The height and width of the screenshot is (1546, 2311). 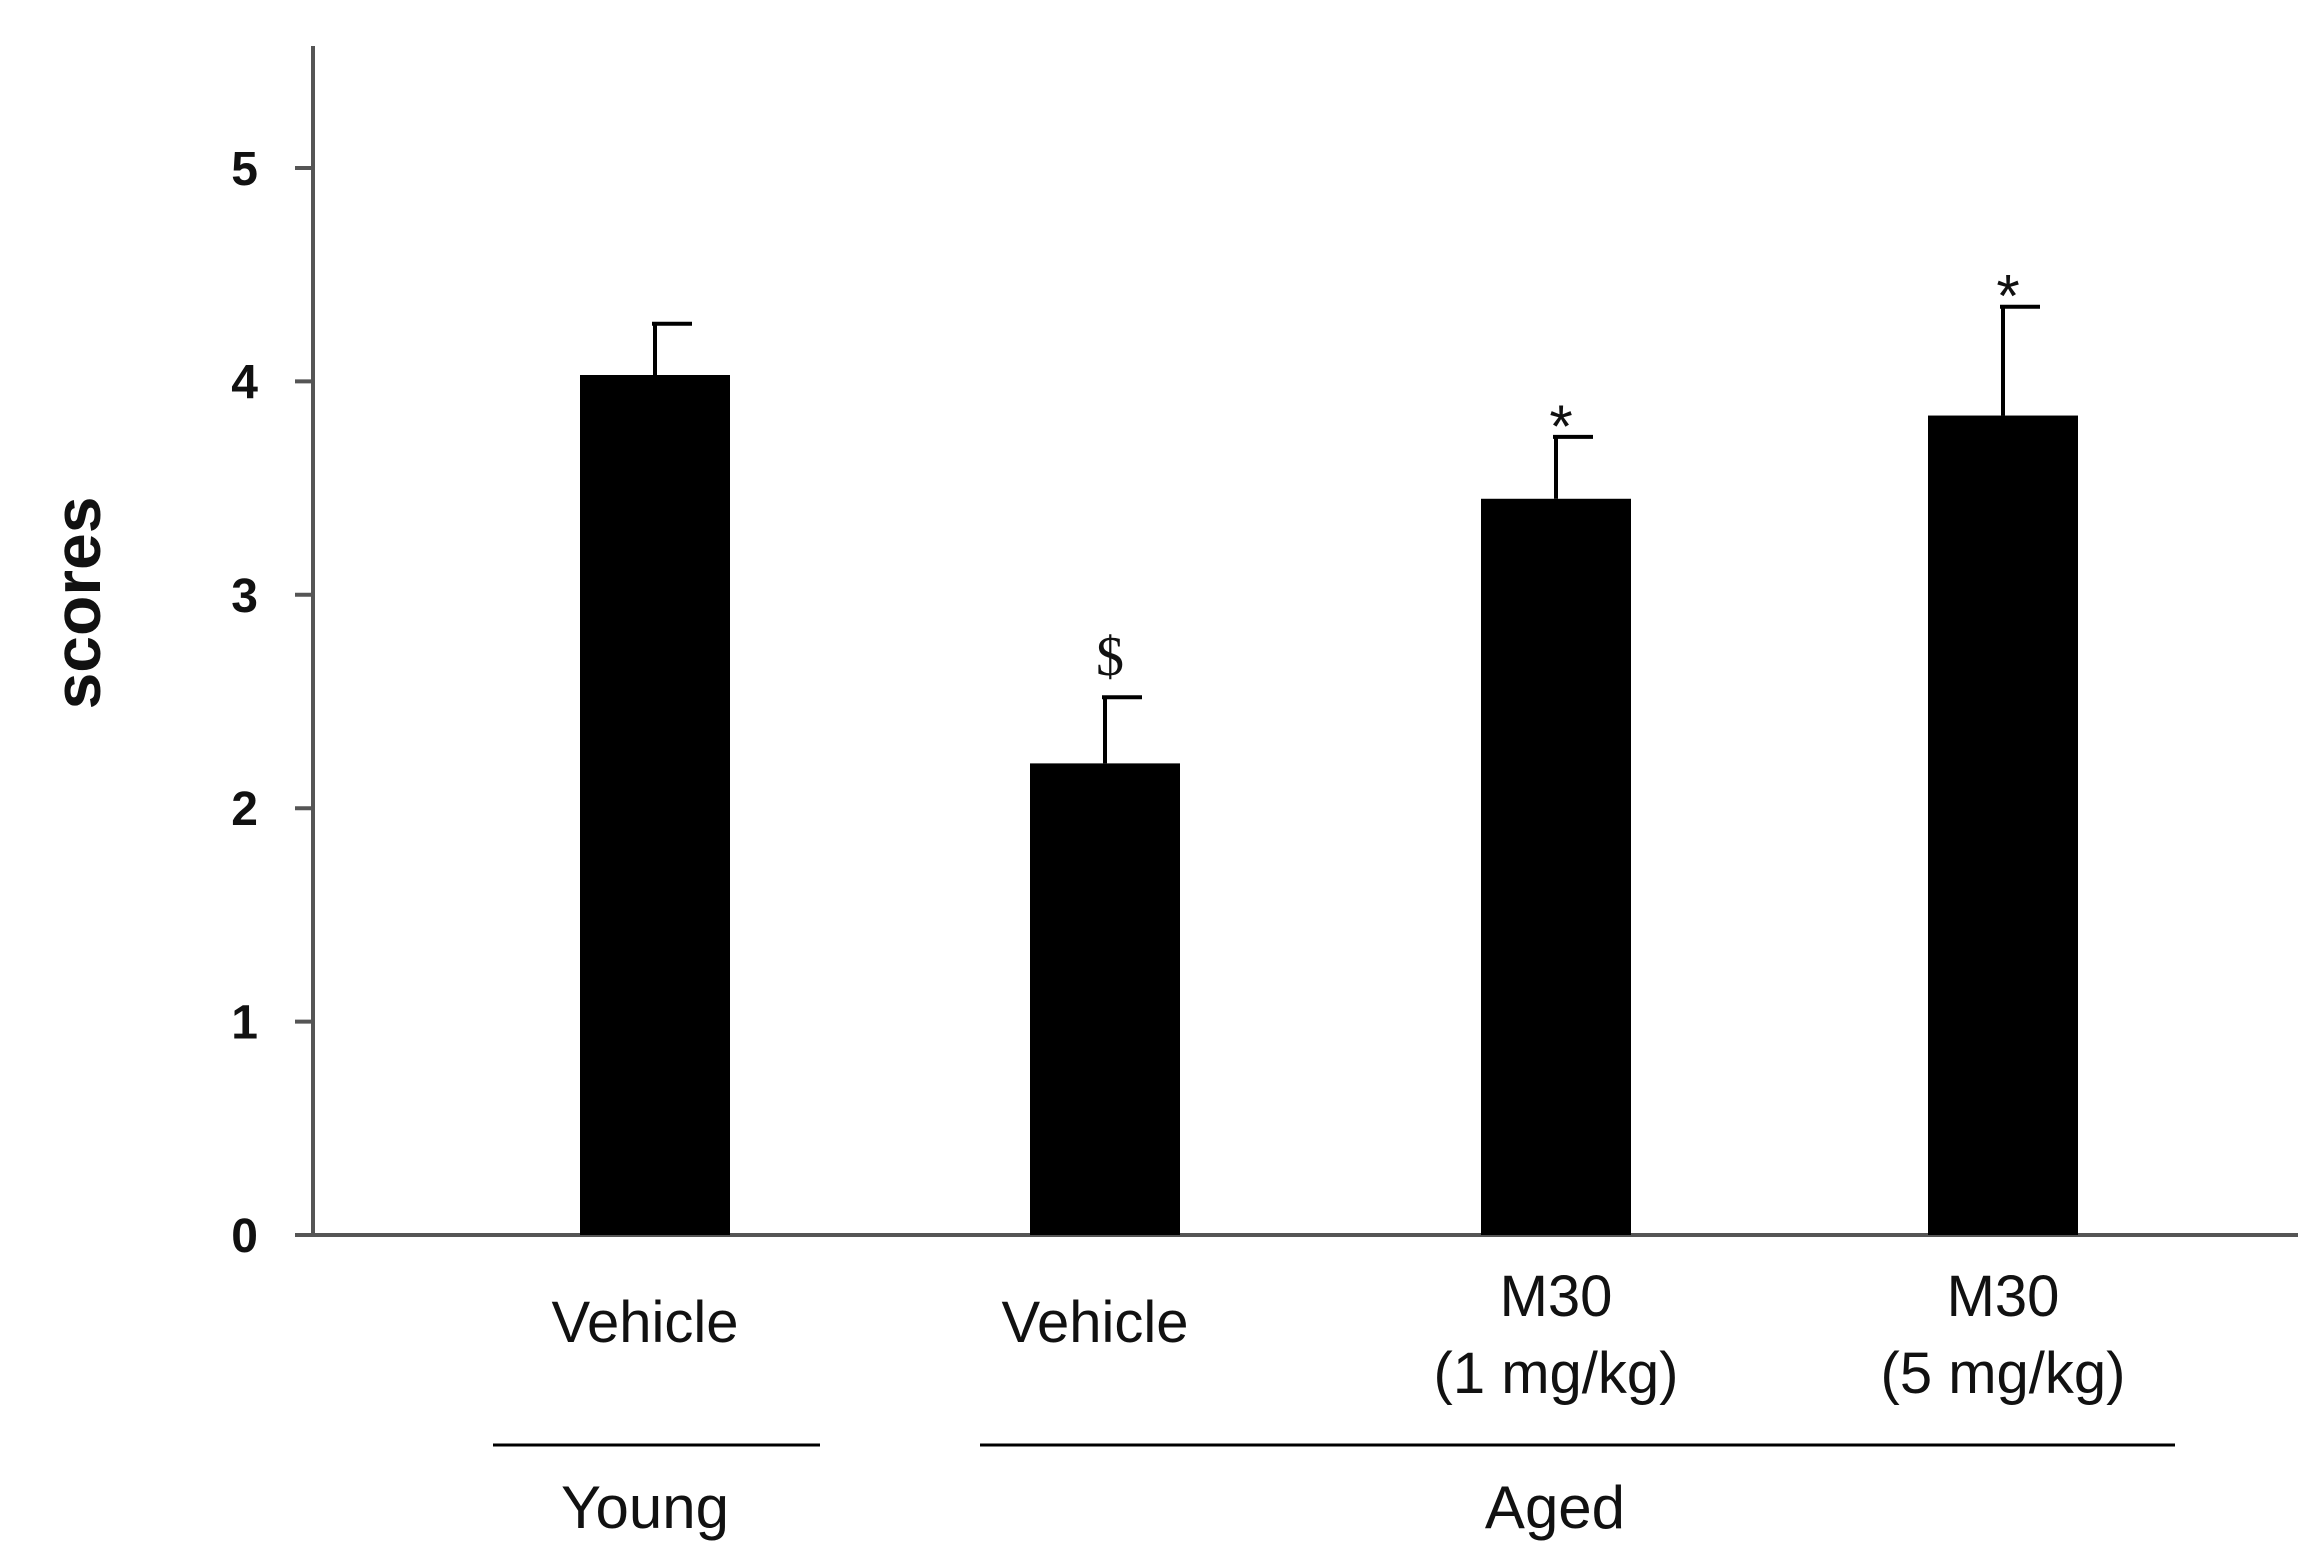 What do you see at coordinates (1556, 1373) in the screenshot?
I see `x-tick-label-sub: (1 mg/kg)` at bounding box center [1556, 1373].